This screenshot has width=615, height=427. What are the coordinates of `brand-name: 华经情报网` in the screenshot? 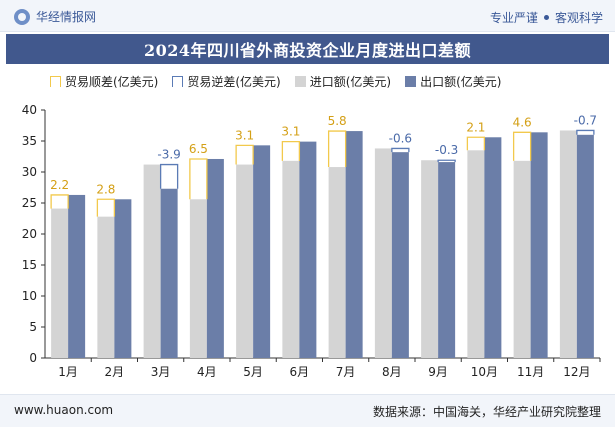 It's located at (66, 17).